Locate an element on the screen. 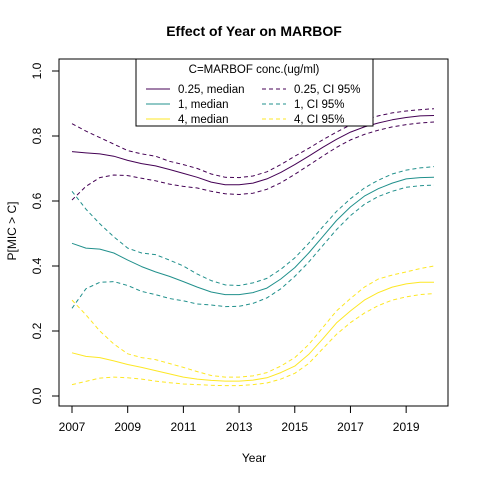  y-tick-label: 1.0 is located at coordinates (37, 70).